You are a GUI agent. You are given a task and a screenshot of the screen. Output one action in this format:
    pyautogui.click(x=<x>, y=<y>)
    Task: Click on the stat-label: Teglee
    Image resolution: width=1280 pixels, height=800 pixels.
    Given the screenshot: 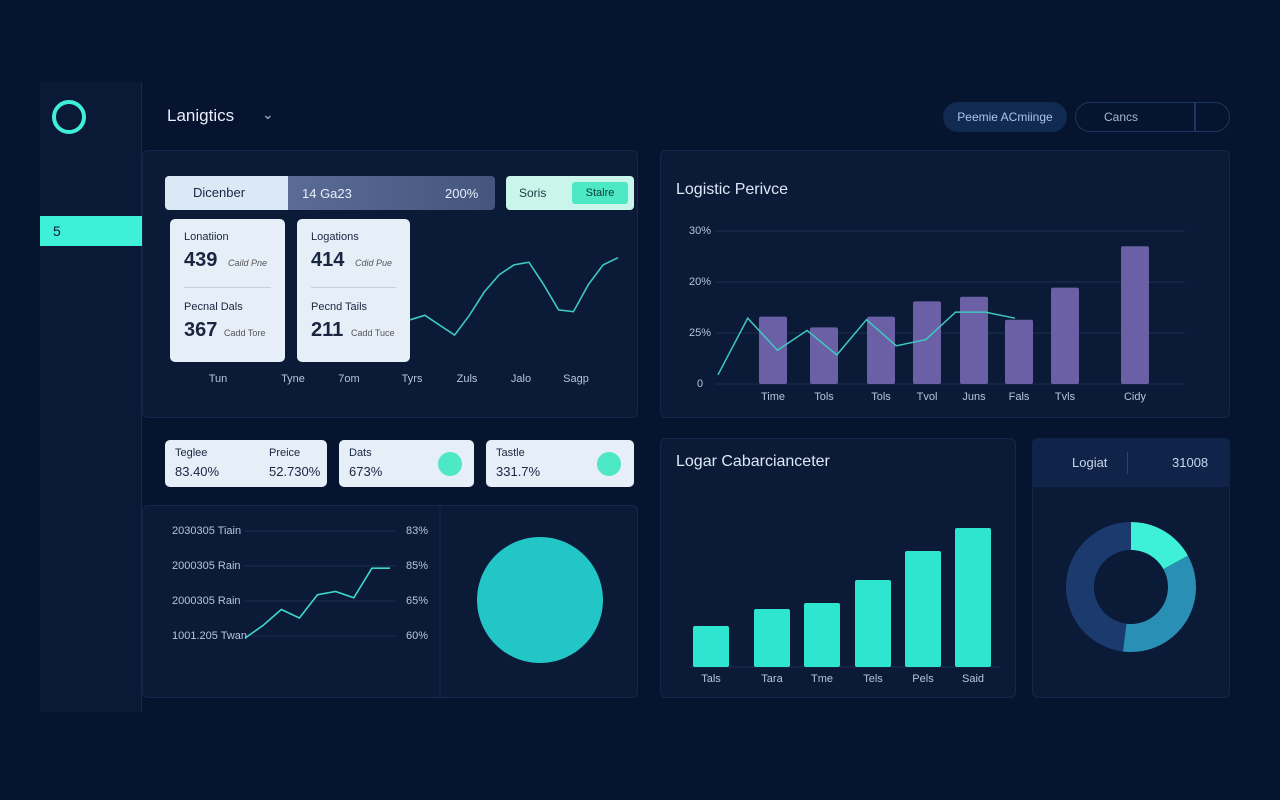 What is the action you would take?
    pyautogui.click(x=191, y=453)
    